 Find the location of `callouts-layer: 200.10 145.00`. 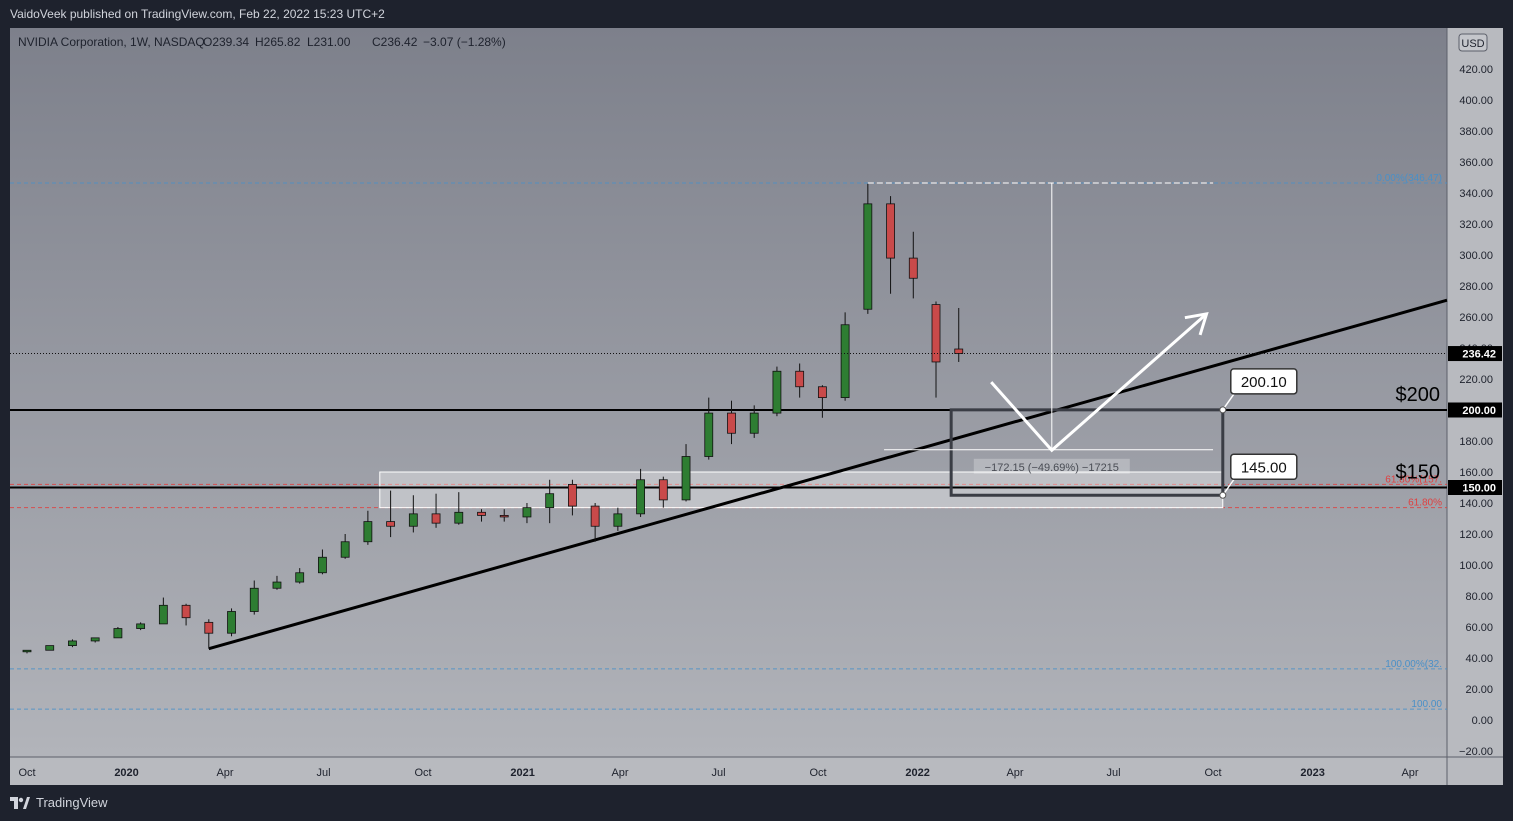

callouts-layer: 200.10 145.00 is located at coordinates (1258, 433).